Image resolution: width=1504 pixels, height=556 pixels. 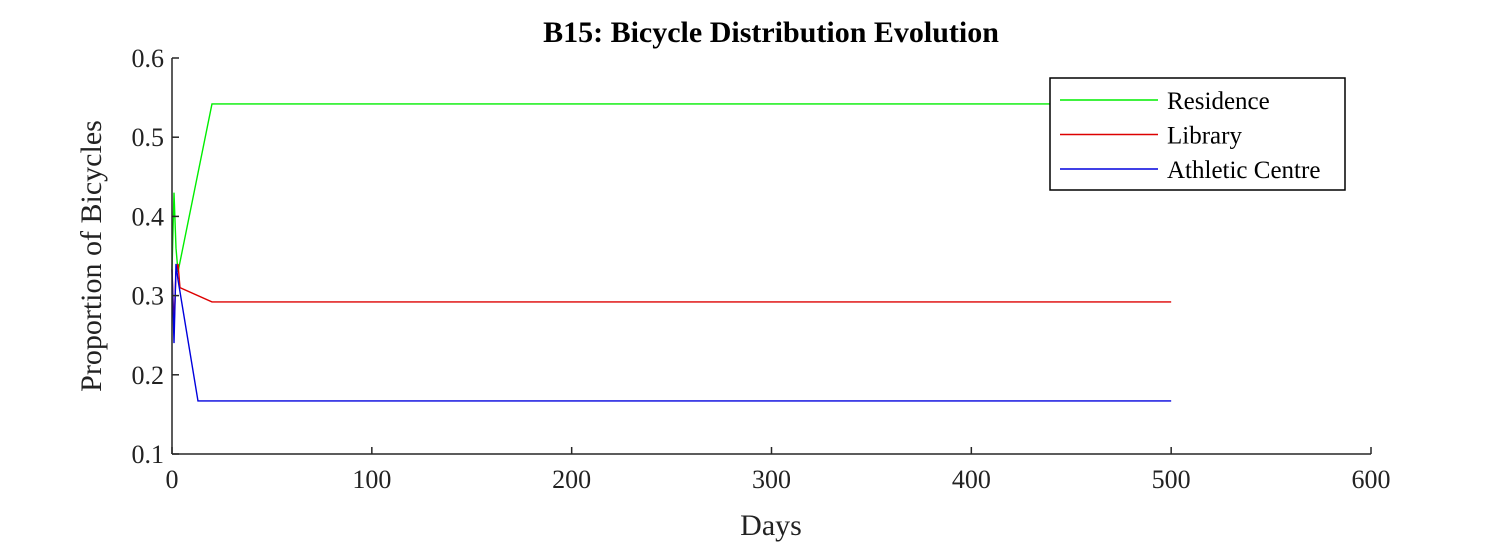 What do you see at coordinates (148, 454) in the screenshot?
I see `y-tick-label: 0.1` at bounding box center [148, 454].